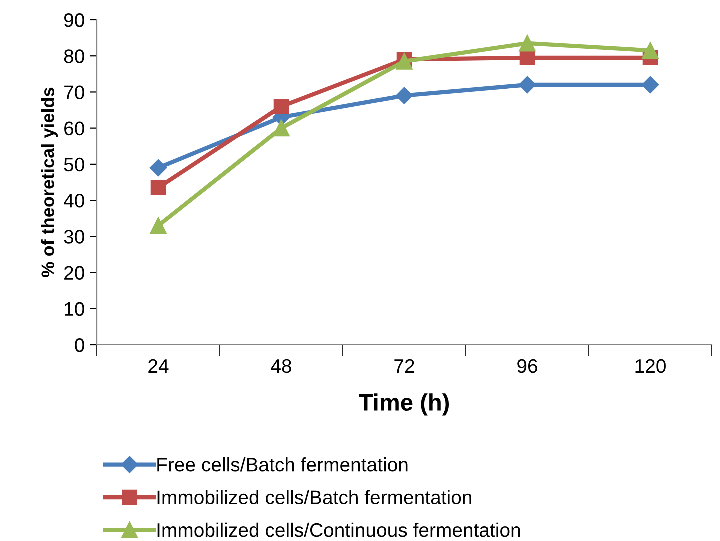  I want to click on y-tick-label: 80, so click(74, 57).